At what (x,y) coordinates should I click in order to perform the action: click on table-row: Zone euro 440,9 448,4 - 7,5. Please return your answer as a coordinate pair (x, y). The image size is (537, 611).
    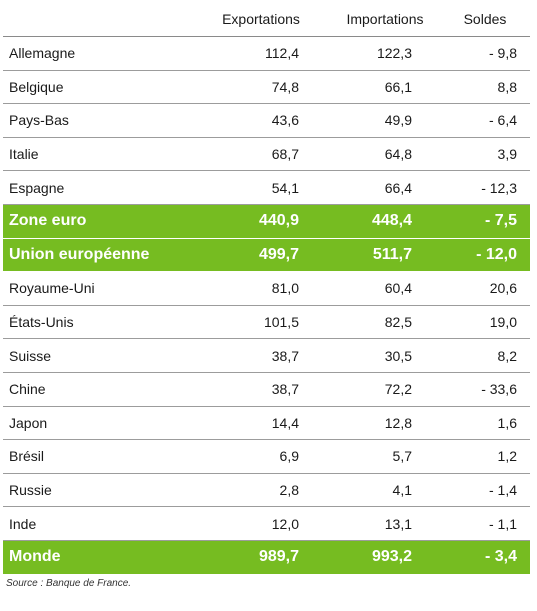
    Looking at the image, I should click on (266, 221).